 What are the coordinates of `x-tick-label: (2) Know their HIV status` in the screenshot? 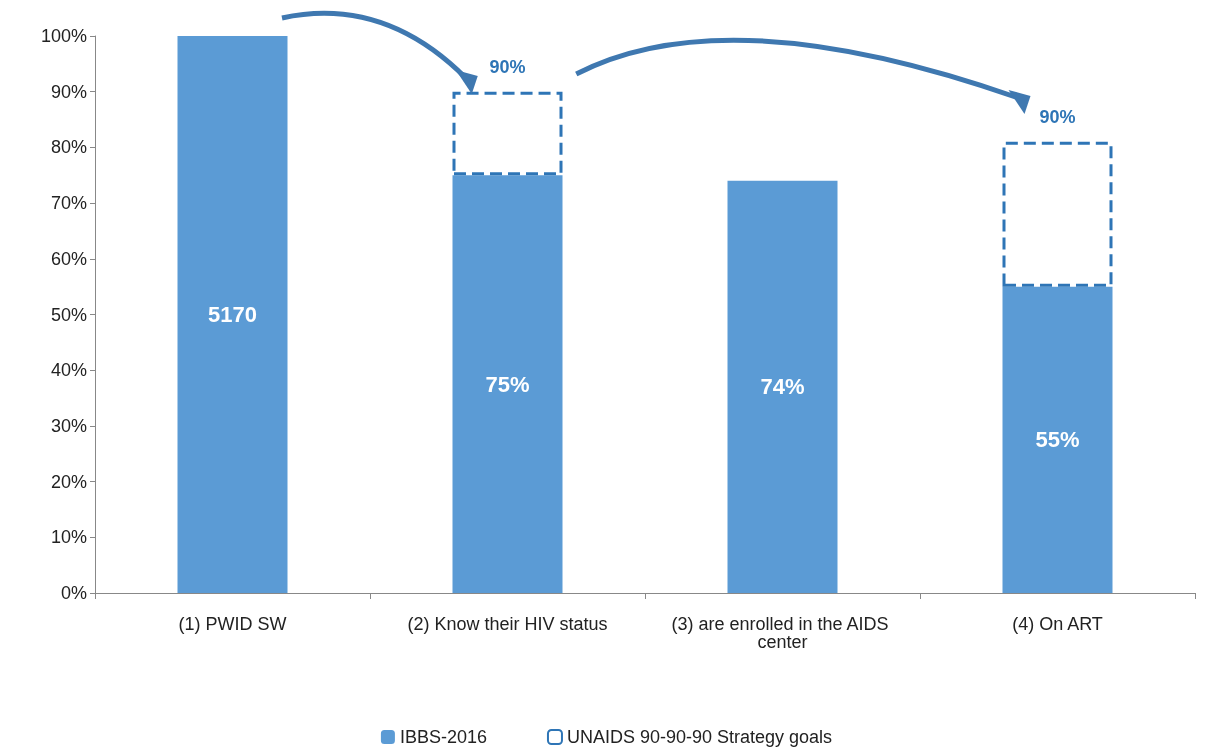 It's located at (507, 624).